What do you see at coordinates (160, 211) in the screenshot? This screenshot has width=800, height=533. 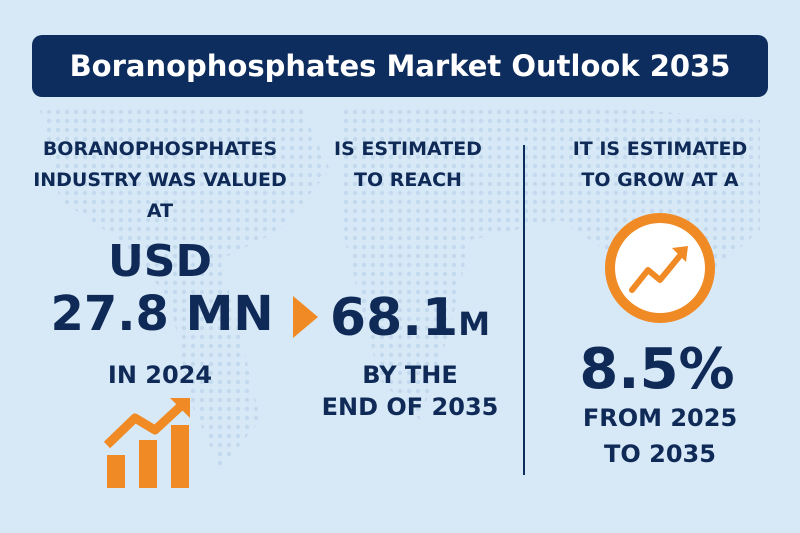 I see `intro-line: AT` at bounding box center [160, 211].